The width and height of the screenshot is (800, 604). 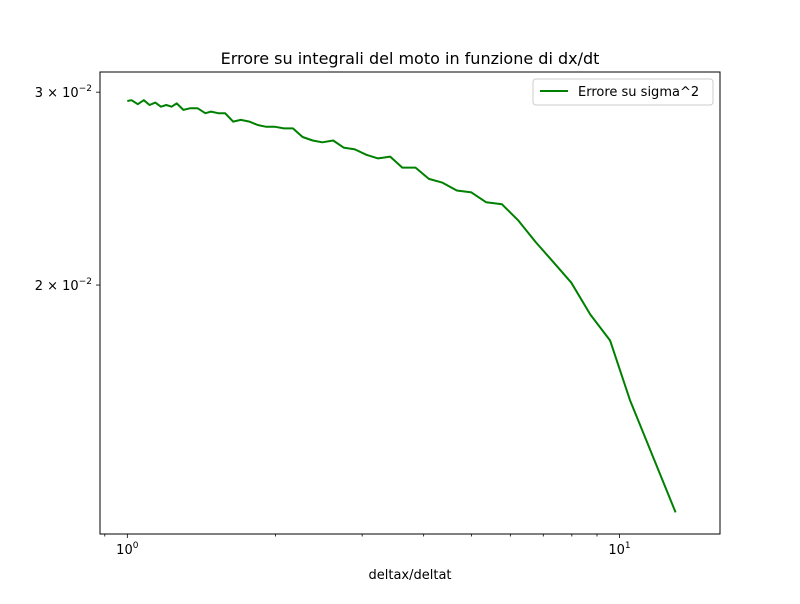 What do you see at coordinates (409, 575) in the screenshot?
I see `x-axis-label: deltax/deltat` at bounding box center [409, 575].